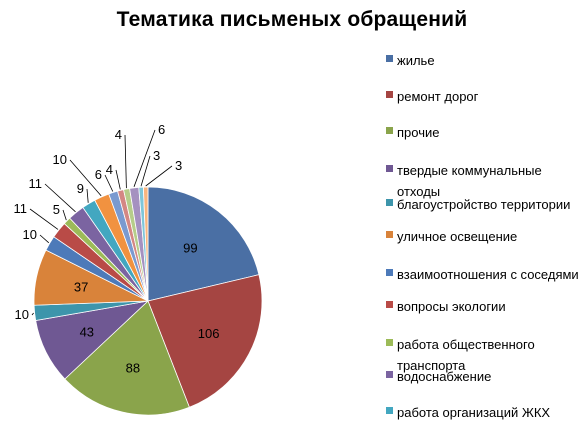 Image resolution: width=584 pixels, height=430 pixels. What do you see at coordinates (469, 181) in the screenshot?
I see `legend-label: твердые коммунальные отходы` at bounding box center [469, 181].